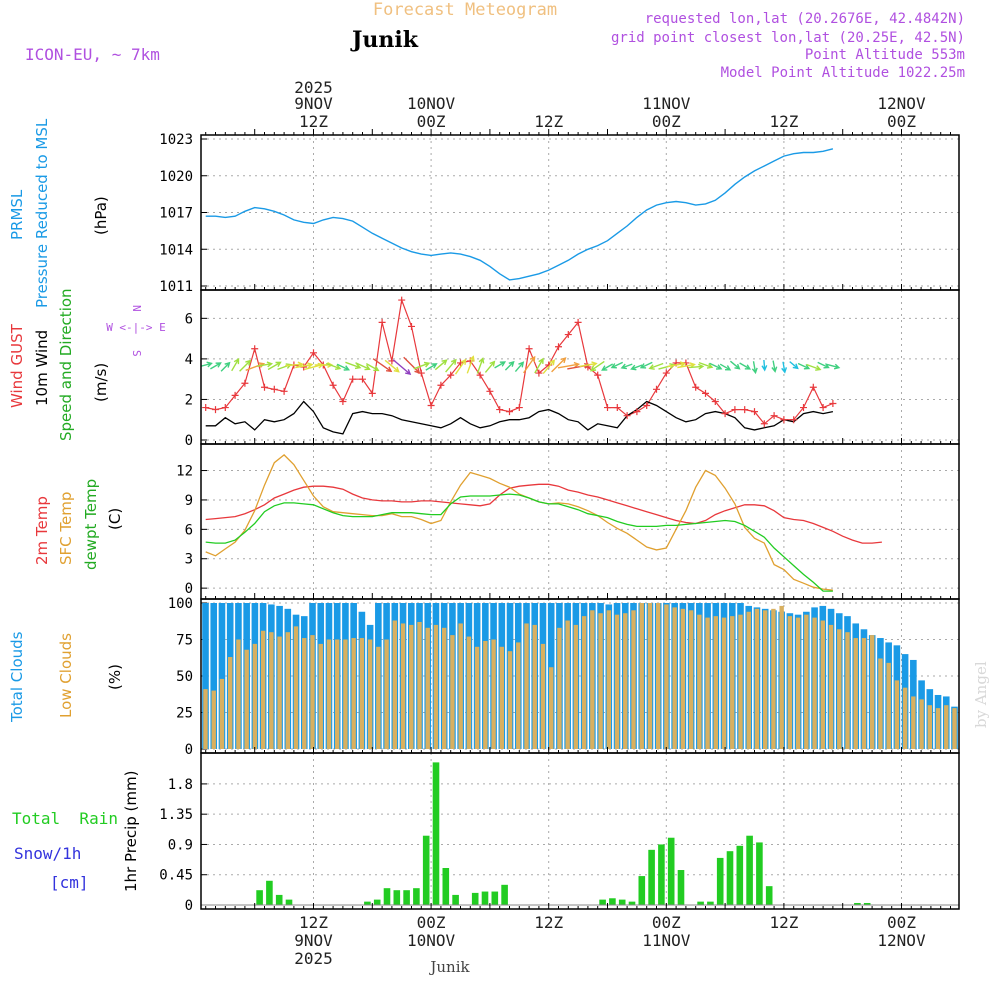  Describe the element at coordinates (901, 103) in the screenshot. I see `top-date-label: 12NOV` at that location.